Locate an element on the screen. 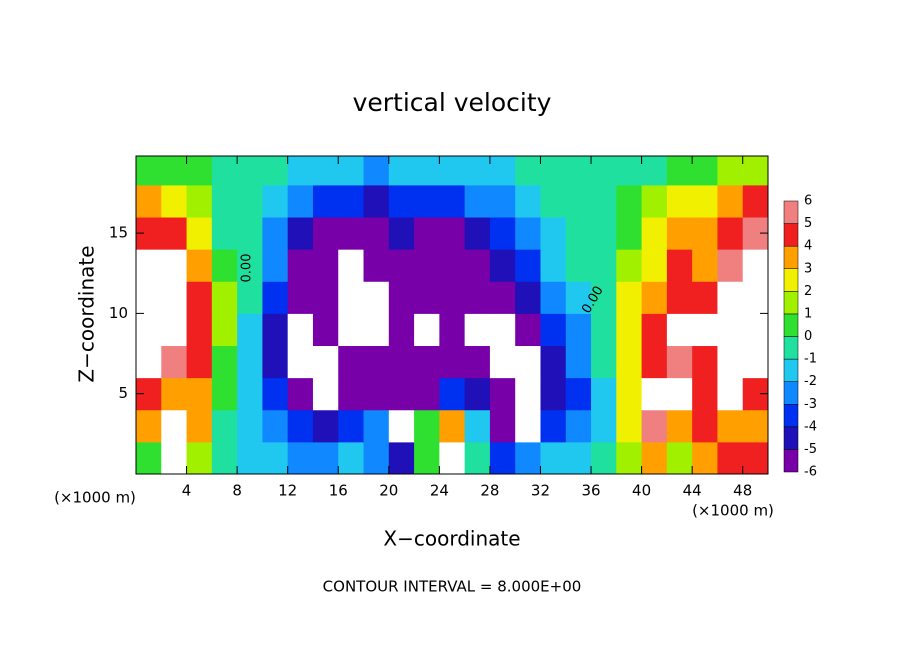  colorbar-swatch is located at coordinates (791, 461).